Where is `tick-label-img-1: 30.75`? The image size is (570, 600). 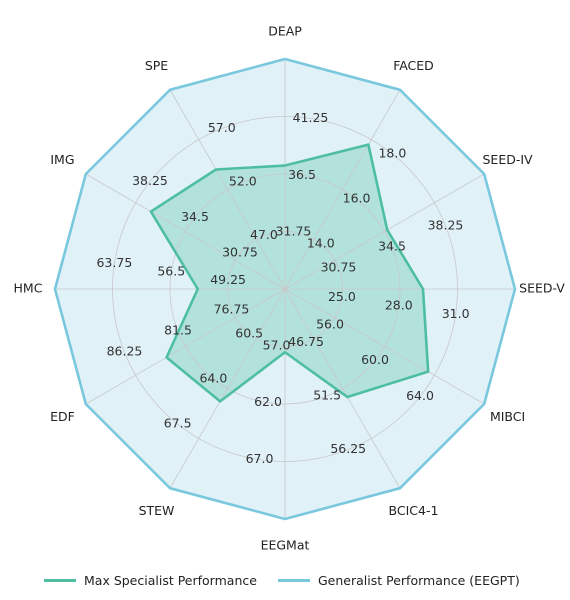
tick-label-img-1: 30.75 is located at coordinates (240, 252).